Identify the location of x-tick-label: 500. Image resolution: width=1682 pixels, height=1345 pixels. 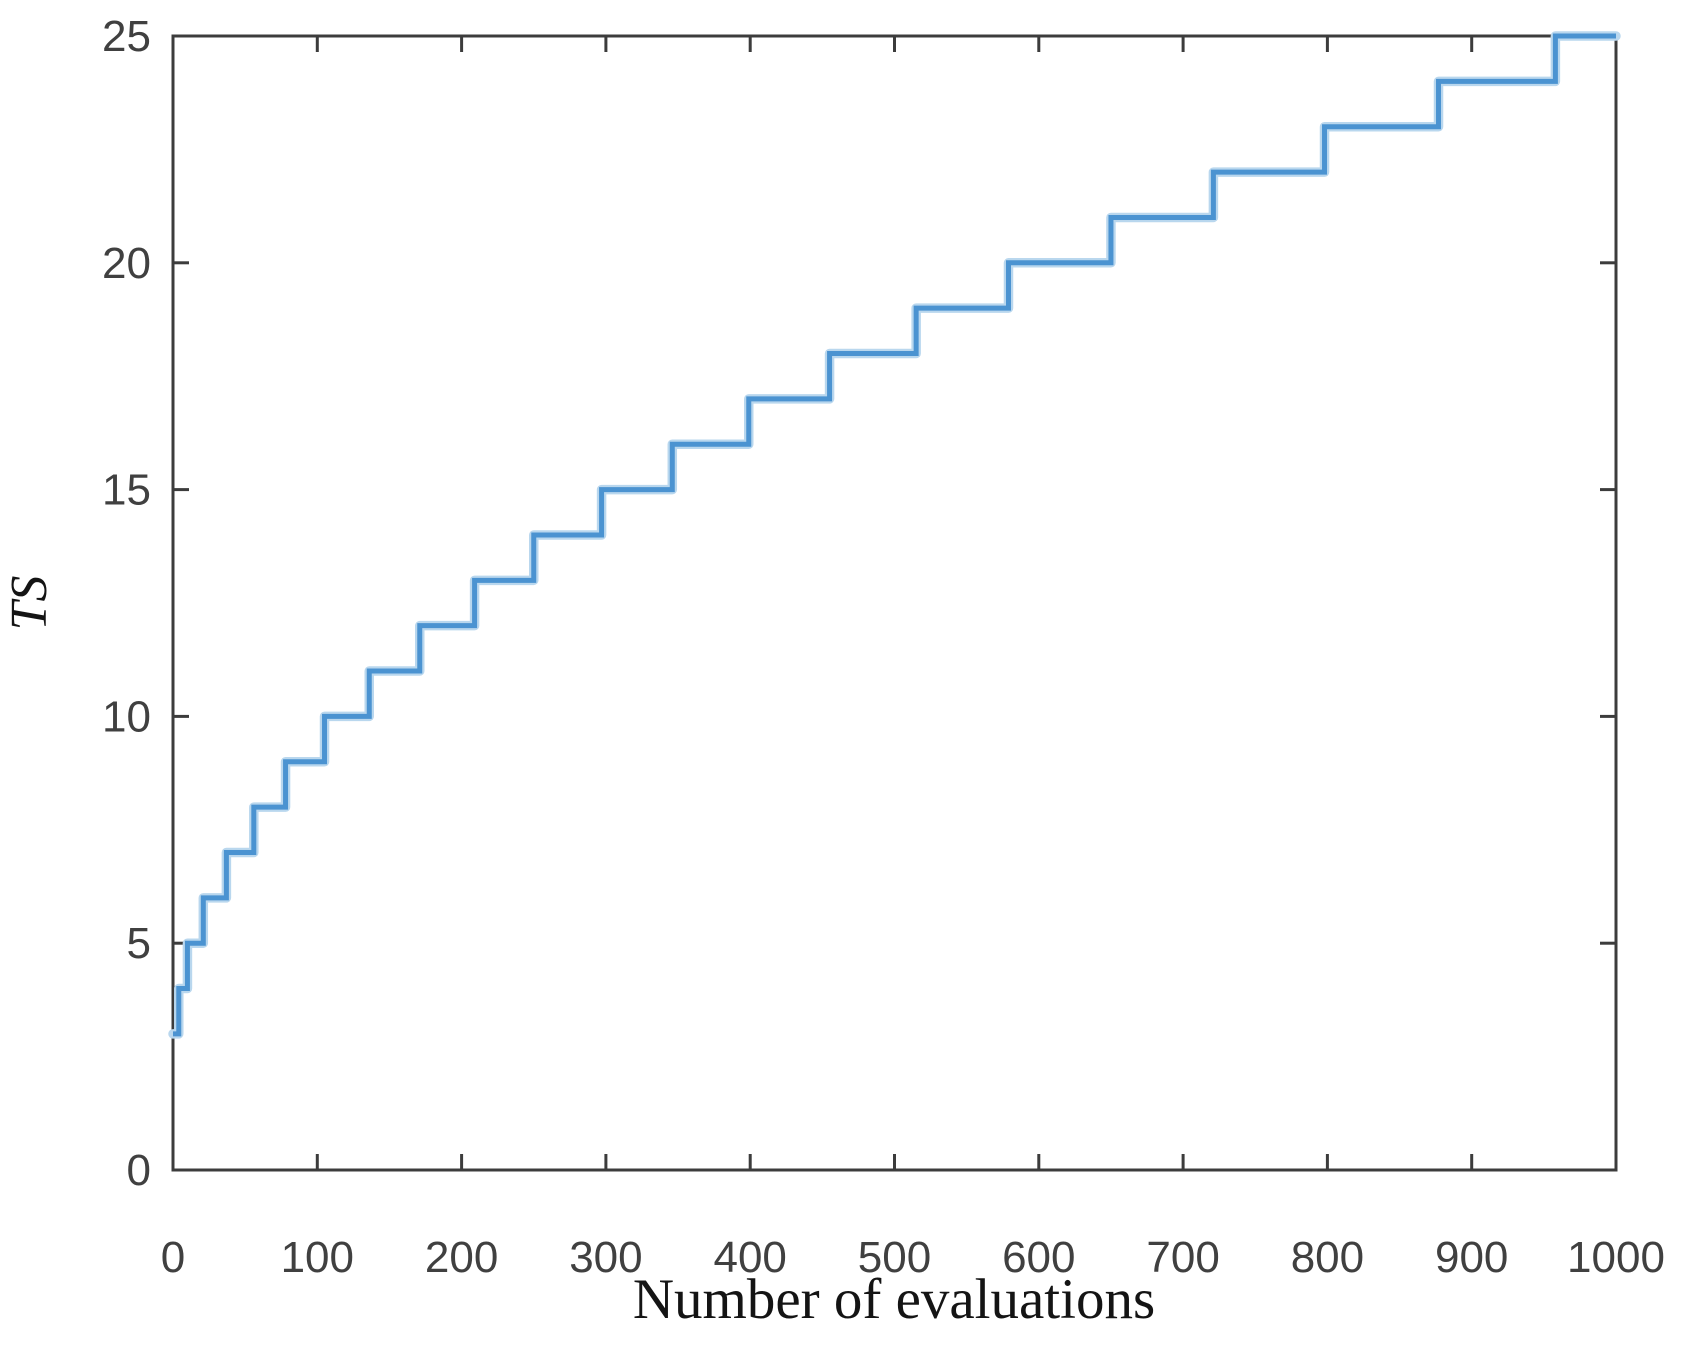
(894, 1257).